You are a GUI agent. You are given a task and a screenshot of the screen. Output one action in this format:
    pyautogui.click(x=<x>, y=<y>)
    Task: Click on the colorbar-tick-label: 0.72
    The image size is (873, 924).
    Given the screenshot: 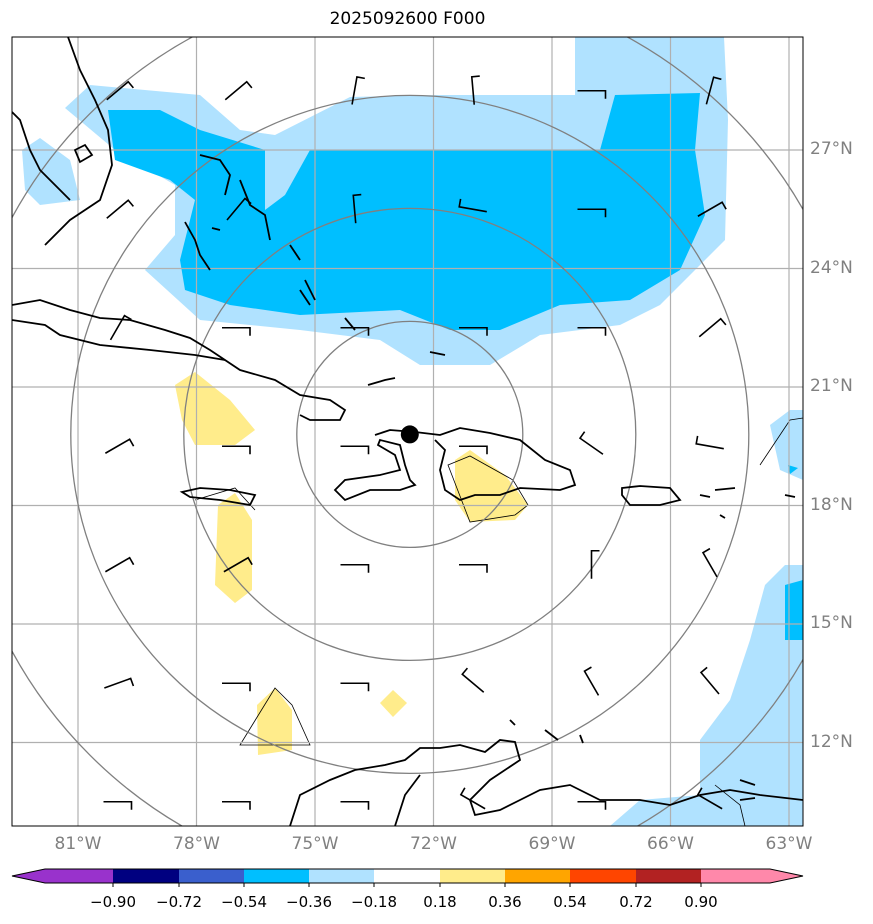 What is the action you would take?
    pyautogui.click(x=636, y=902)
    